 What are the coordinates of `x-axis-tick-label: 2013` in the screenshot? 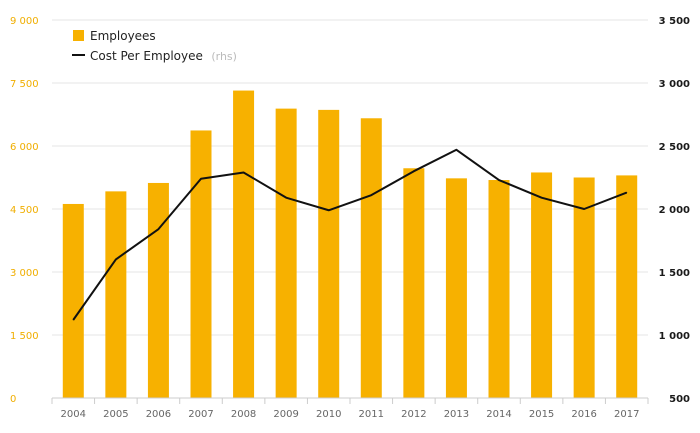 It's located at (456, 414).